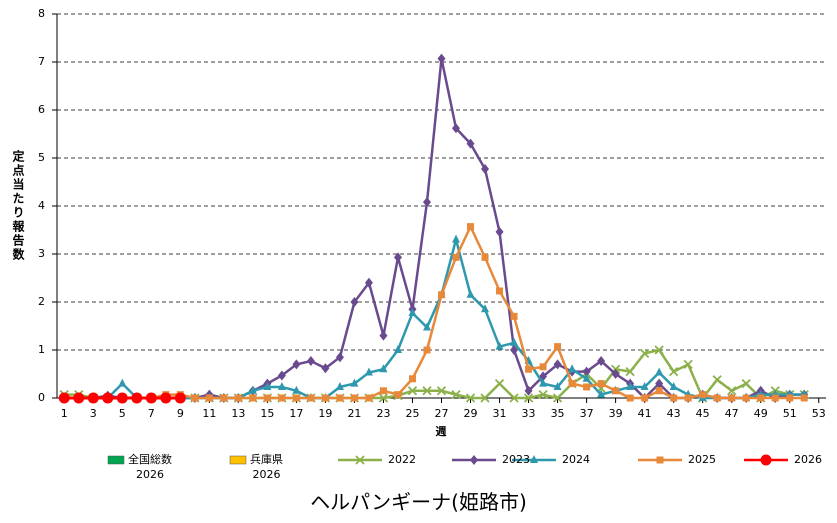 The width and height of the screenshot is (837, 523). I want to click on y-tick-label: 3, so click(41, 253).